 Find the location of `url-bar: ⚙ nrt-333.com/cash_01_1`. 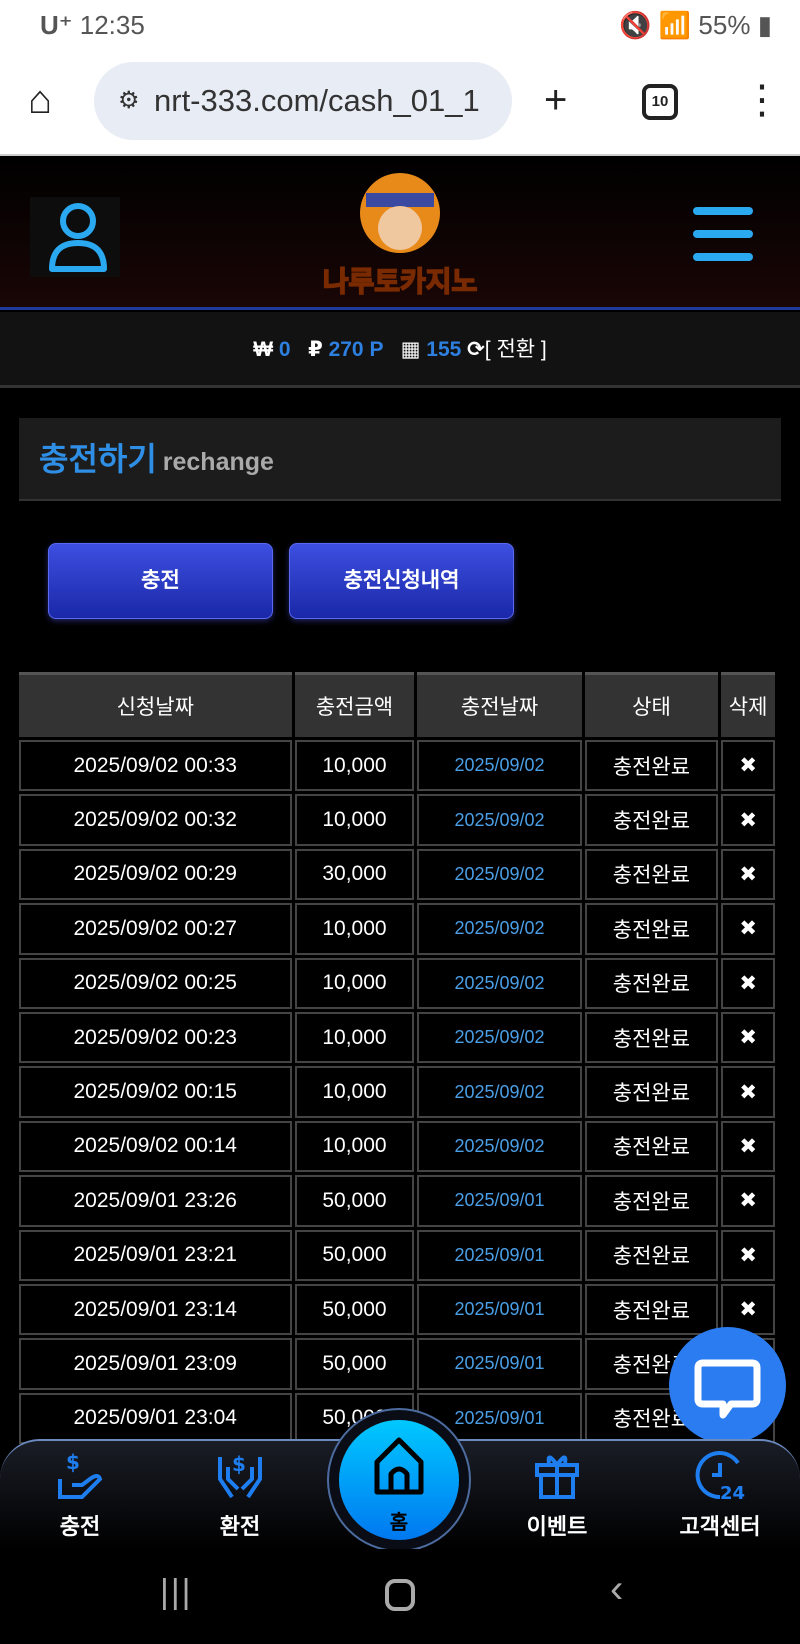

url-bar: ⚙ nrt-333.com/cash_01_1 is located at coordinates (303, 101).